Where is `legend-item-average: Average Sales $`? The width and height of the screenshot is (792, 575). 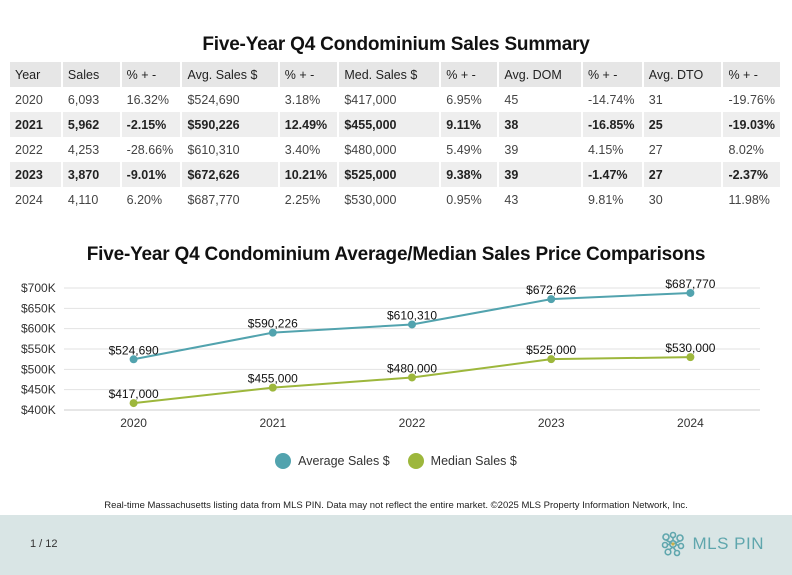 legend-item-average: Average Sales $ is located at coordinates (332, 461).